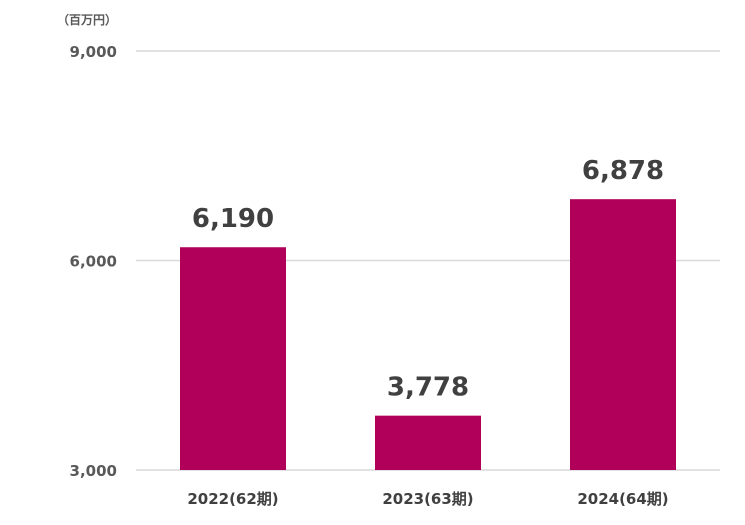 This screenshot has width=745, height=525. Describe the element at coordinates (622, 499) in the screenshot. I see `x-category-label: 2024(64期)` at that location.